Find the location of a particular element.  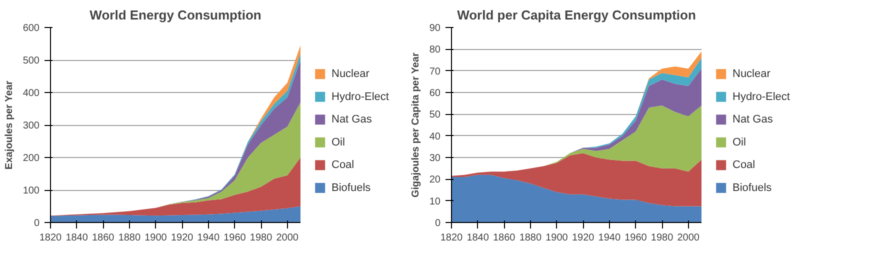

y-axis-title: Exajoules per Year is located at coordinates (9, 125).